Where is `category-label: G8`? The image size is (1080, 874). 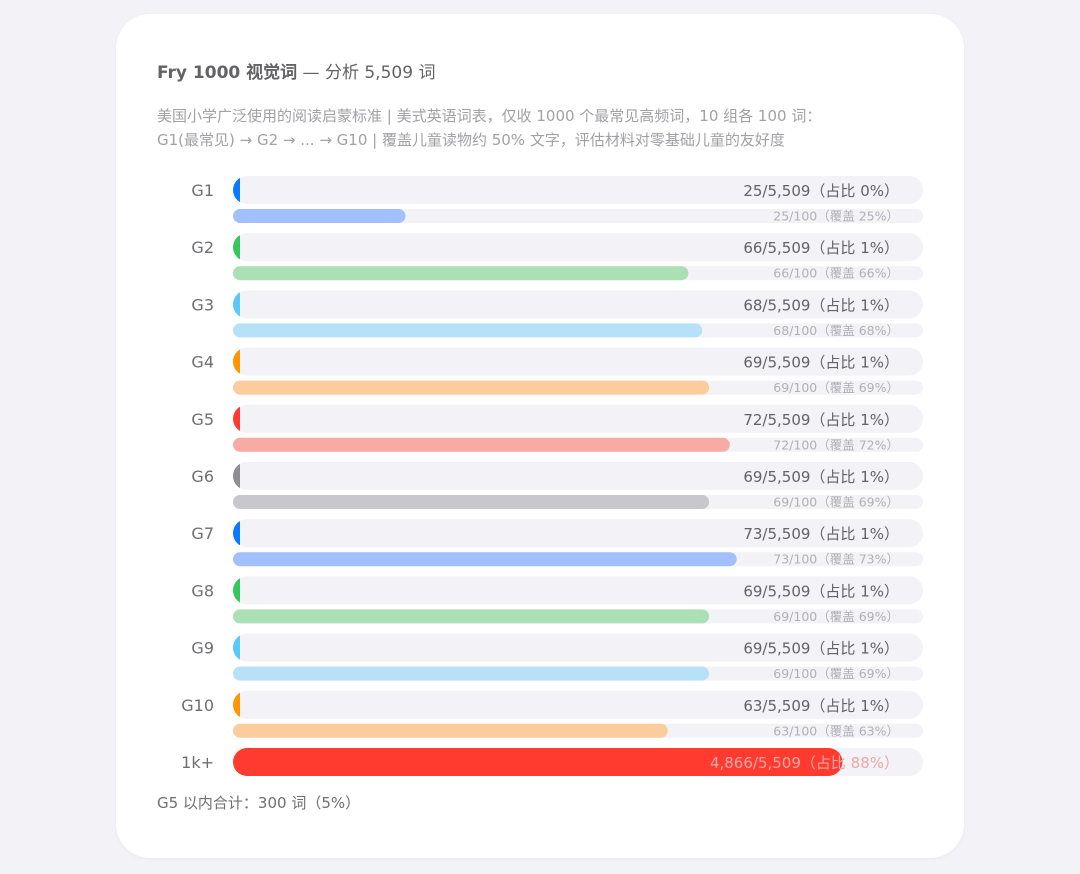
category-label: G8 is located at coordinates (202, 590).